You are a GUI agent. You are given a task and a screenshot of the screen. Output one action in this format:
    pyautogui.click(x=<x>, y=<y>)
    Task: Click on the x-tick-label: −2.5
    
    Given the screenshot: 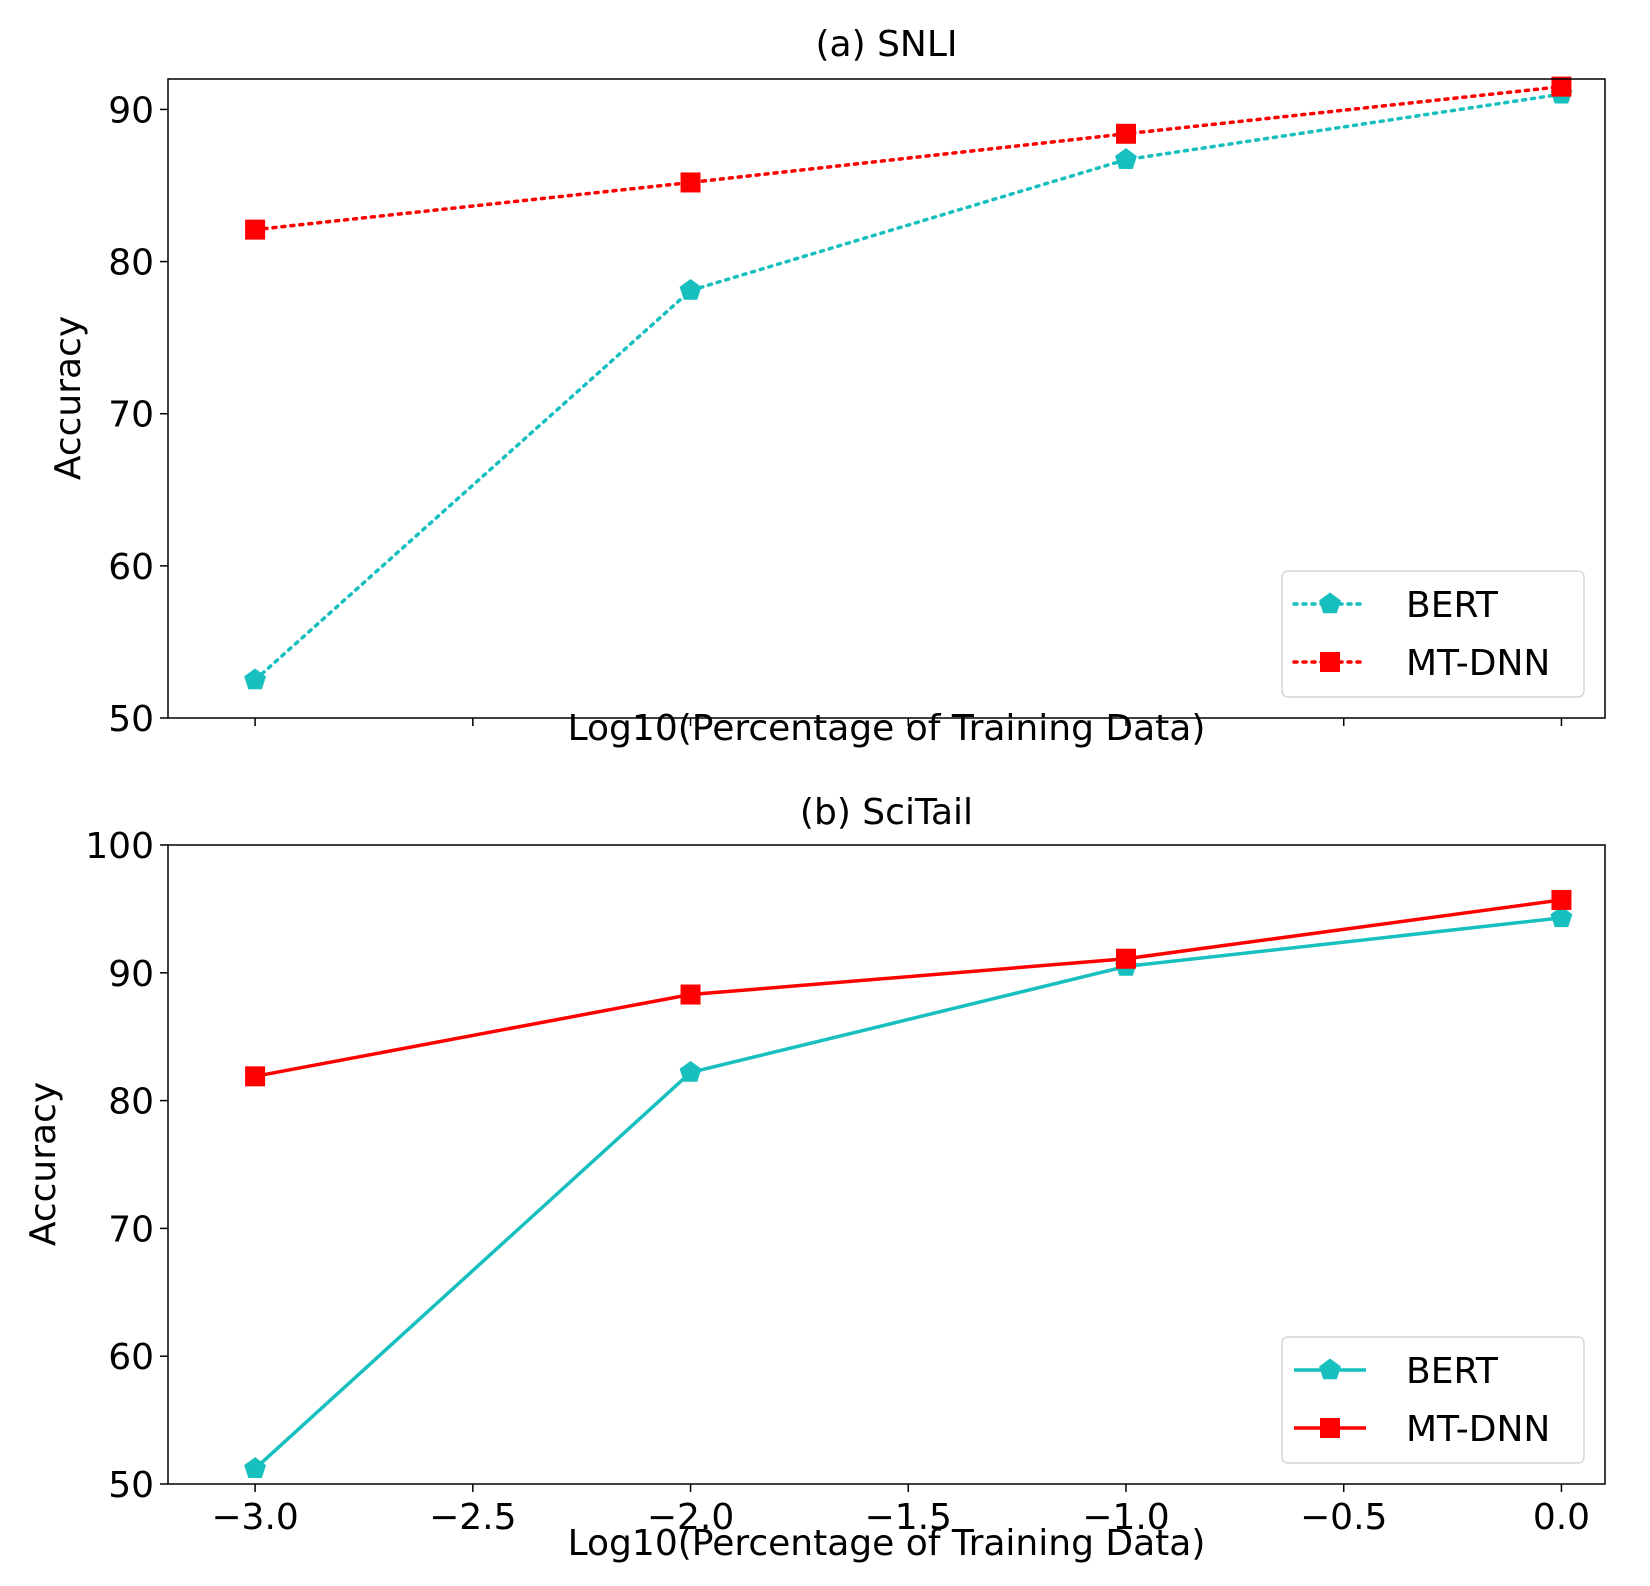 What is the action you would take?
    pyautogui.click(x=472, y=1517)
    